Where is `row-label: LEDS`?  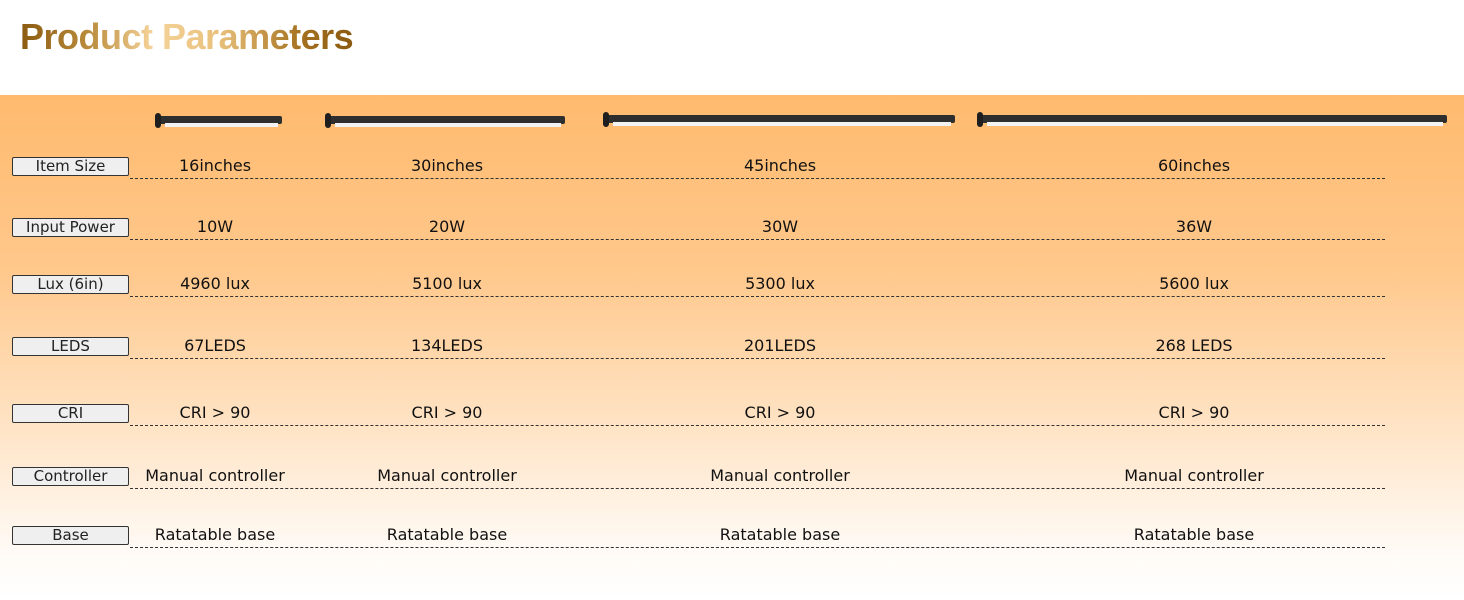
row-label: LEDS is located at coordinates (70, 346).